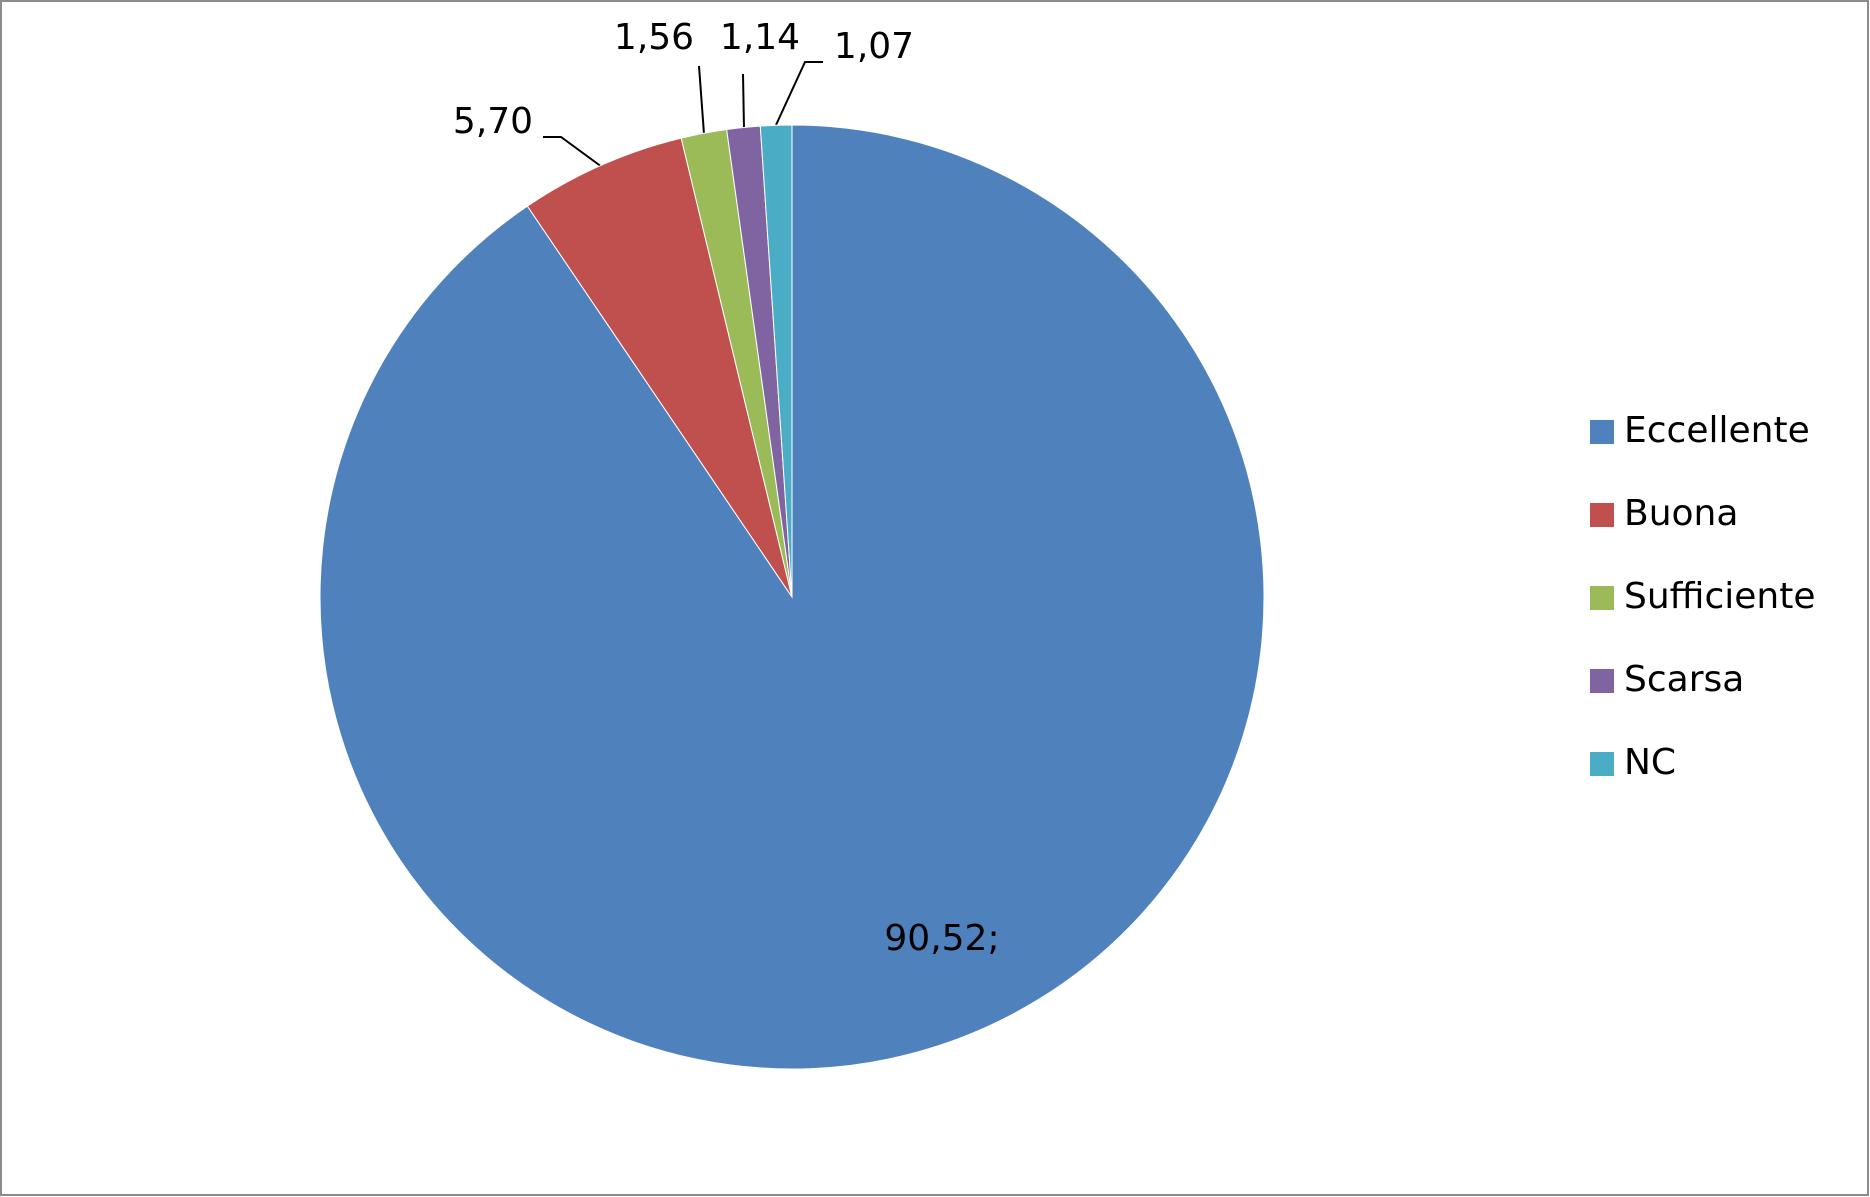  Describe the element at coordinates (1717, 430) in the screenshot. I see `legend-label: Eccellente` at that location.